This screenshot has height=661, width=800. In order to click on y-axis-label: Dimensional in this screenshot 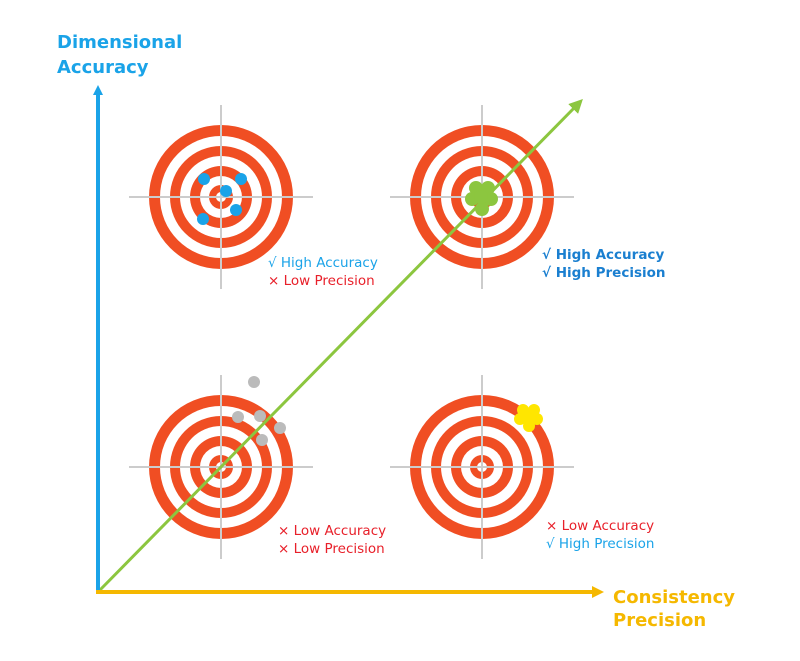, I will do `click(119, 42)`.